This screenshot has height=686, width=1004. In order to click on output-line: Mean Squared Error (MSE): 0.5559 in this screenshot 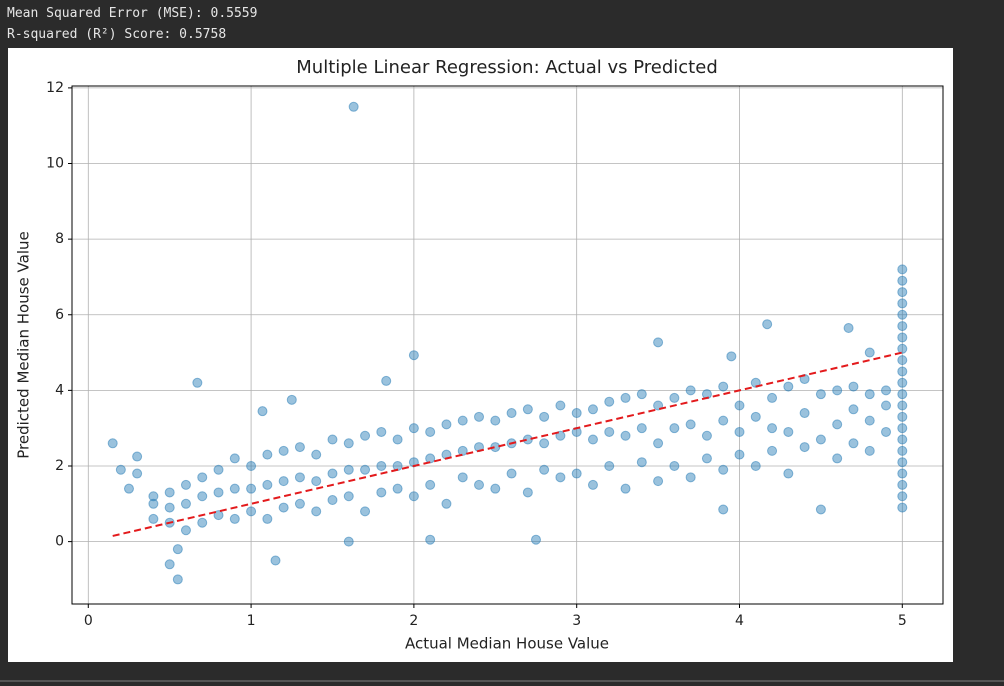, I will do `click(132, 13)`.